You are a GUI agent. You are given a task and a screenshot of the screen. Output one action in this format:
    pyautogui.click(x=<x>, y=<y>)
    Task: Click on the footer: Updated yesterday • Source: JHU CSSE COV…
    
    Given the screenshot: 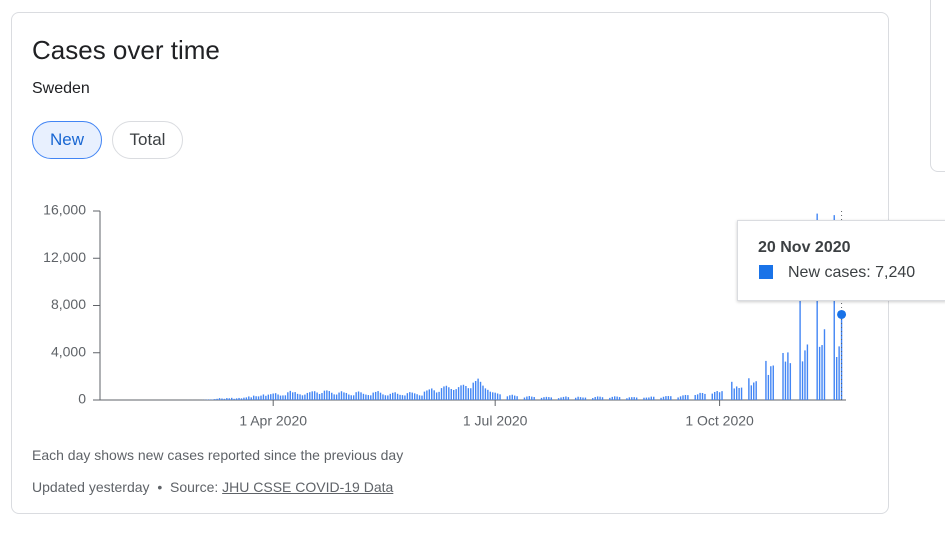 What is the action you would take?
    pyautogui.click(x=212, y=487)
    